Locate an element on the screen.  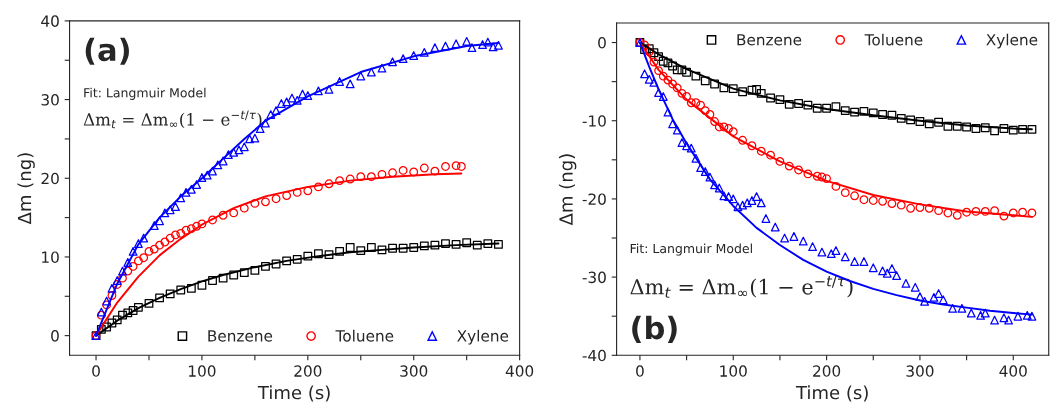
y-tick-label: -40 is located at coordinates (594, 355).